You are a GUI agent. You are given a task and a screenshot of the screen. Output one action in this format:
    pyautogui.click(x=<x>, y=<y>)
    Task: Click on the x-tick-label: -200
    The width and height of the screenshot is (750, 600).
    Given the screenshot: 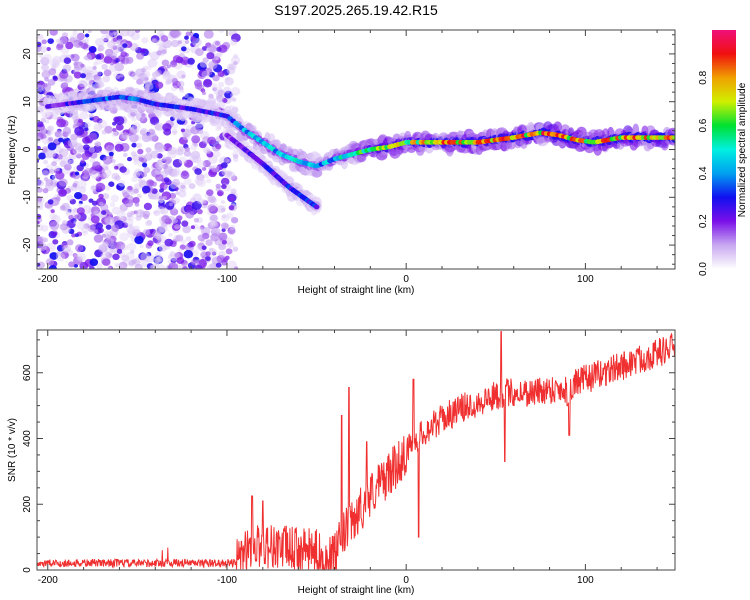 What is the action you would take?
    pyautogui.click(x=48, y=580)
    